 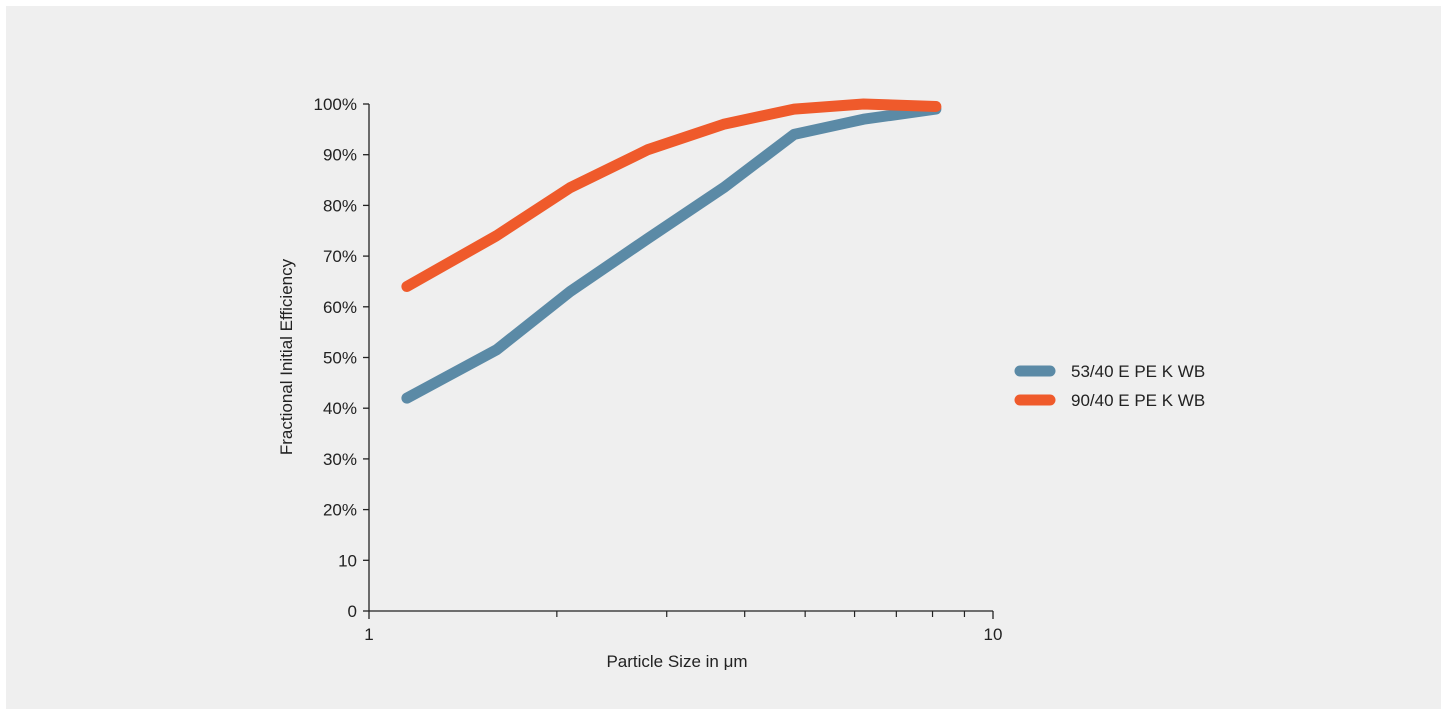 I want to click on y-tick-label: 80%, so click(x=340, y=205).